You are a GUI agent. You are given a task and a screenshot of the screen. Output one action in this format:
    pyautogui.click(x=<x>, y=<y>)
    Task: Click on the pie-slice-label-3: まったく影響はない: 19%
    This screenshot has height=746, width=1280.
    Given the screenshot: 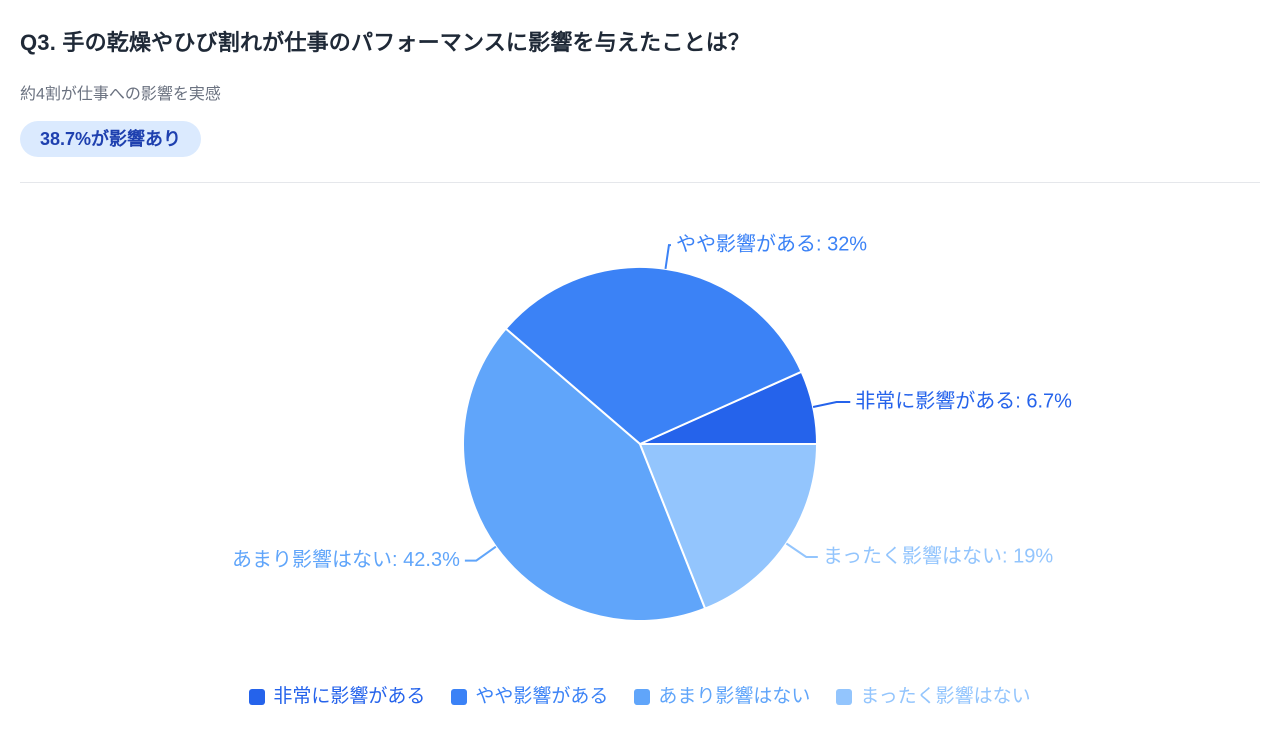 What is the action you would take?
    pyautogui.click(x=938, y=556)
    